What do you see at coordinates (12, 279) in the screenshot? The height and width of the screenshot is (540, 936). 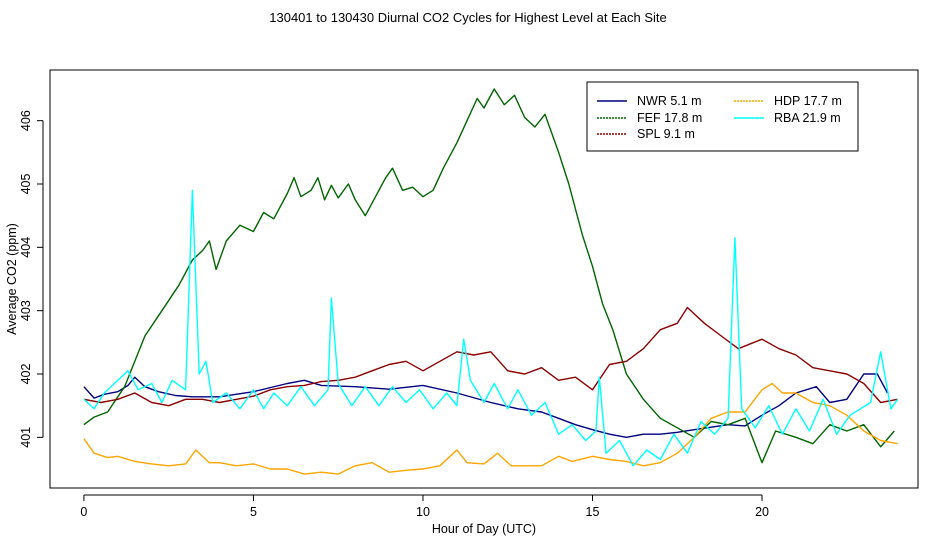 I see `y-axis-label: Average CO2 (ppm)` at bounding box center [12, 279].